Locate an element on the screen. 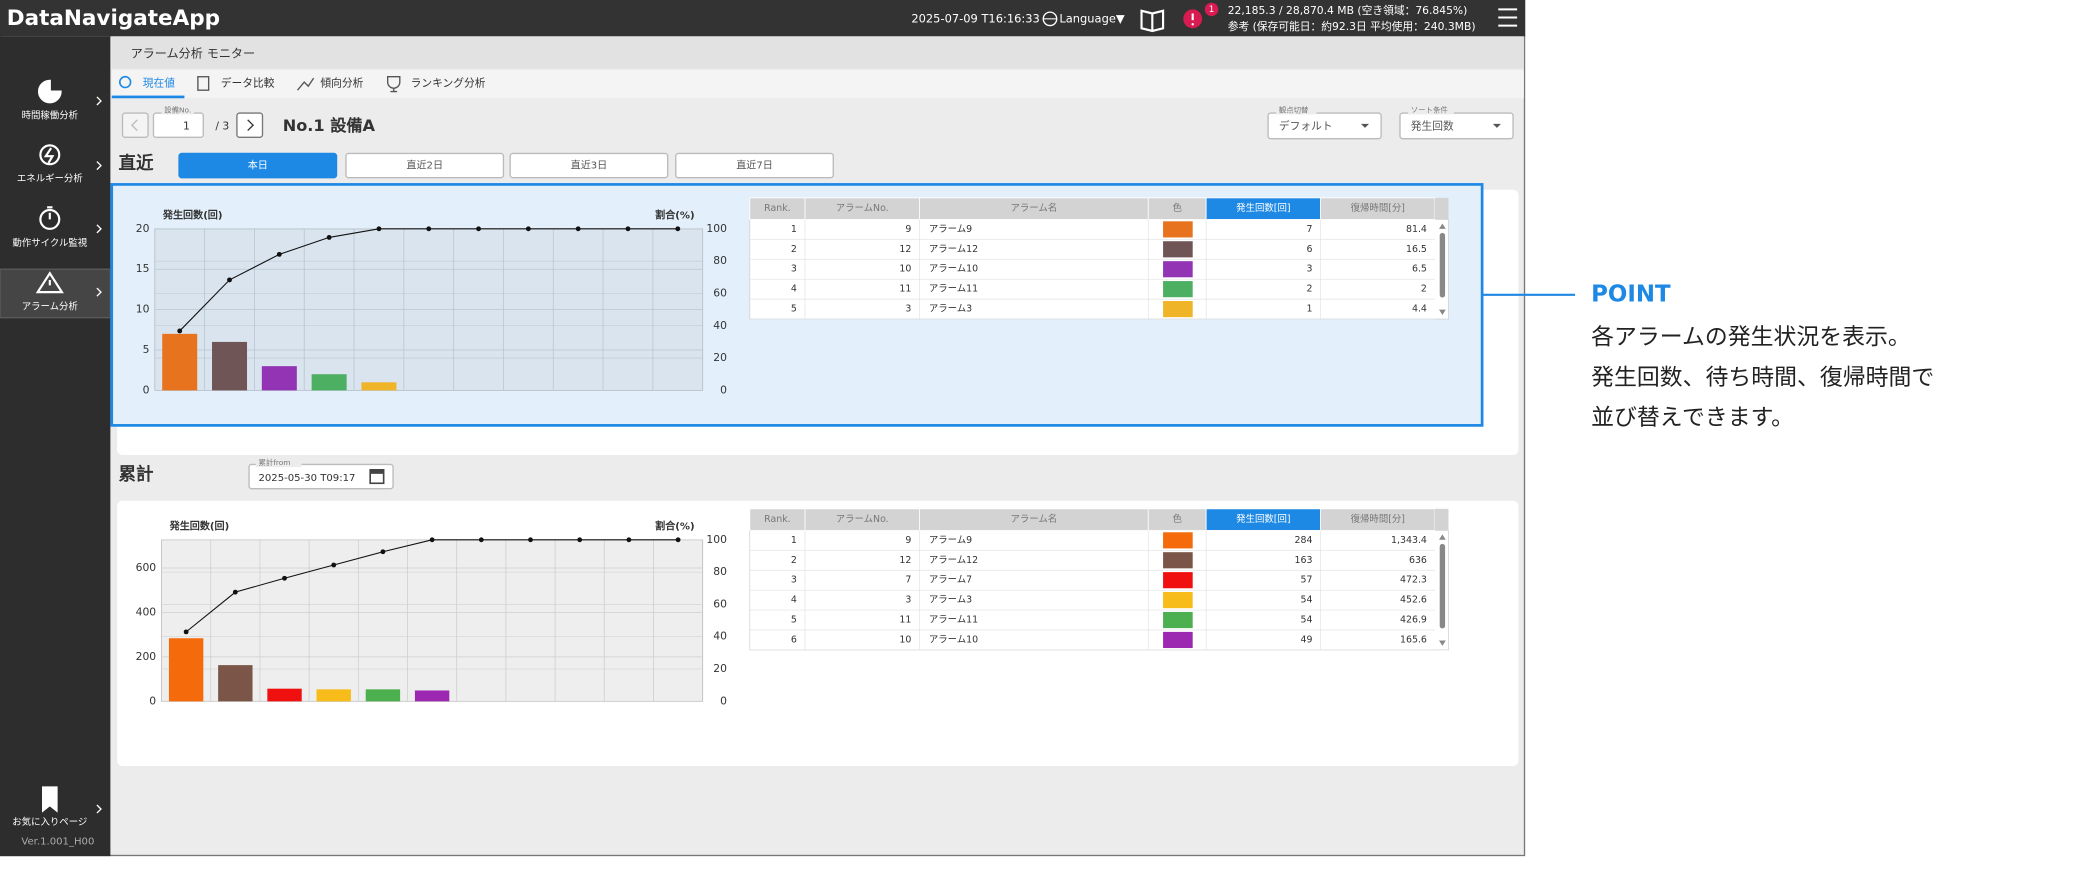 This screenshot has height=896, width=2100. sidebar is located at coordinates (55, 446).